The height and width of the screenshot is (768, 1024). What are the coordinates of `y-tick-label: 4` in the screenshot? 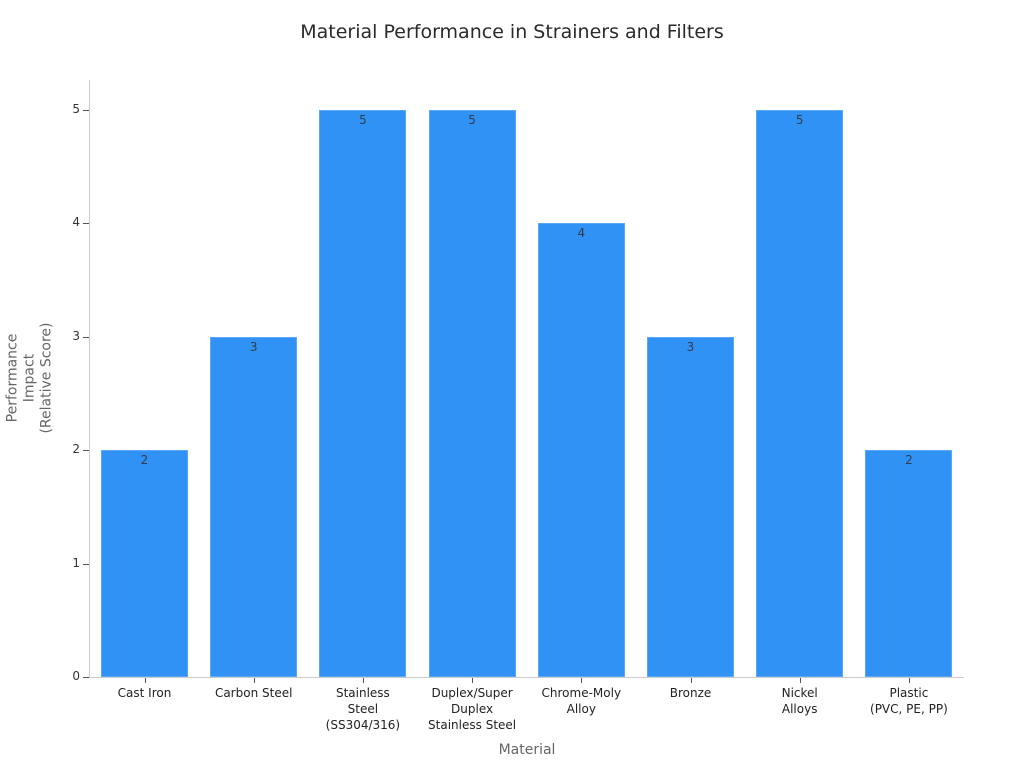 It's located at (76, 222).